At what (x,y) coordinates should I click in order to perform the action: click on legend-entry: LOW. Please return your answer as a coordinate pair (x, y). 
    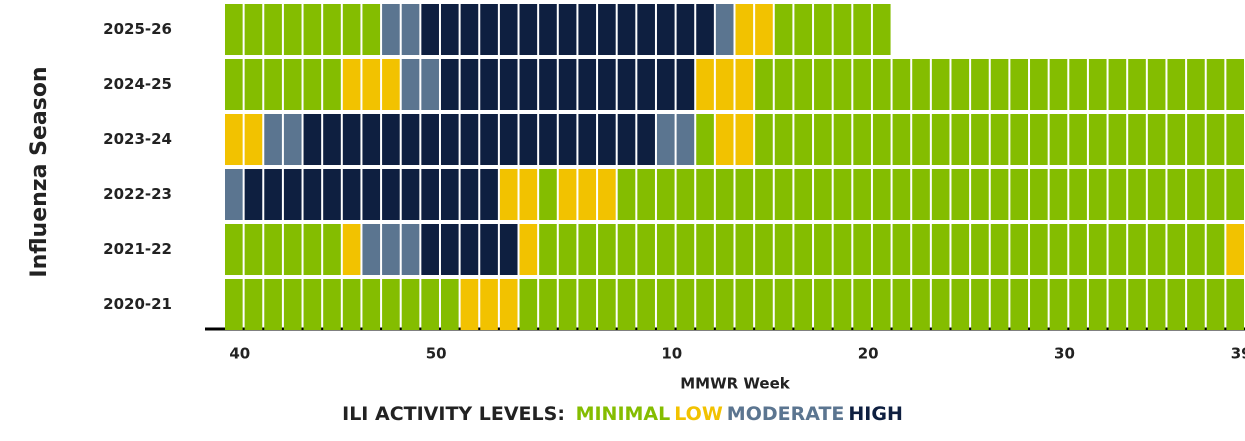
    Looking at the image, I should click on (698, 414).